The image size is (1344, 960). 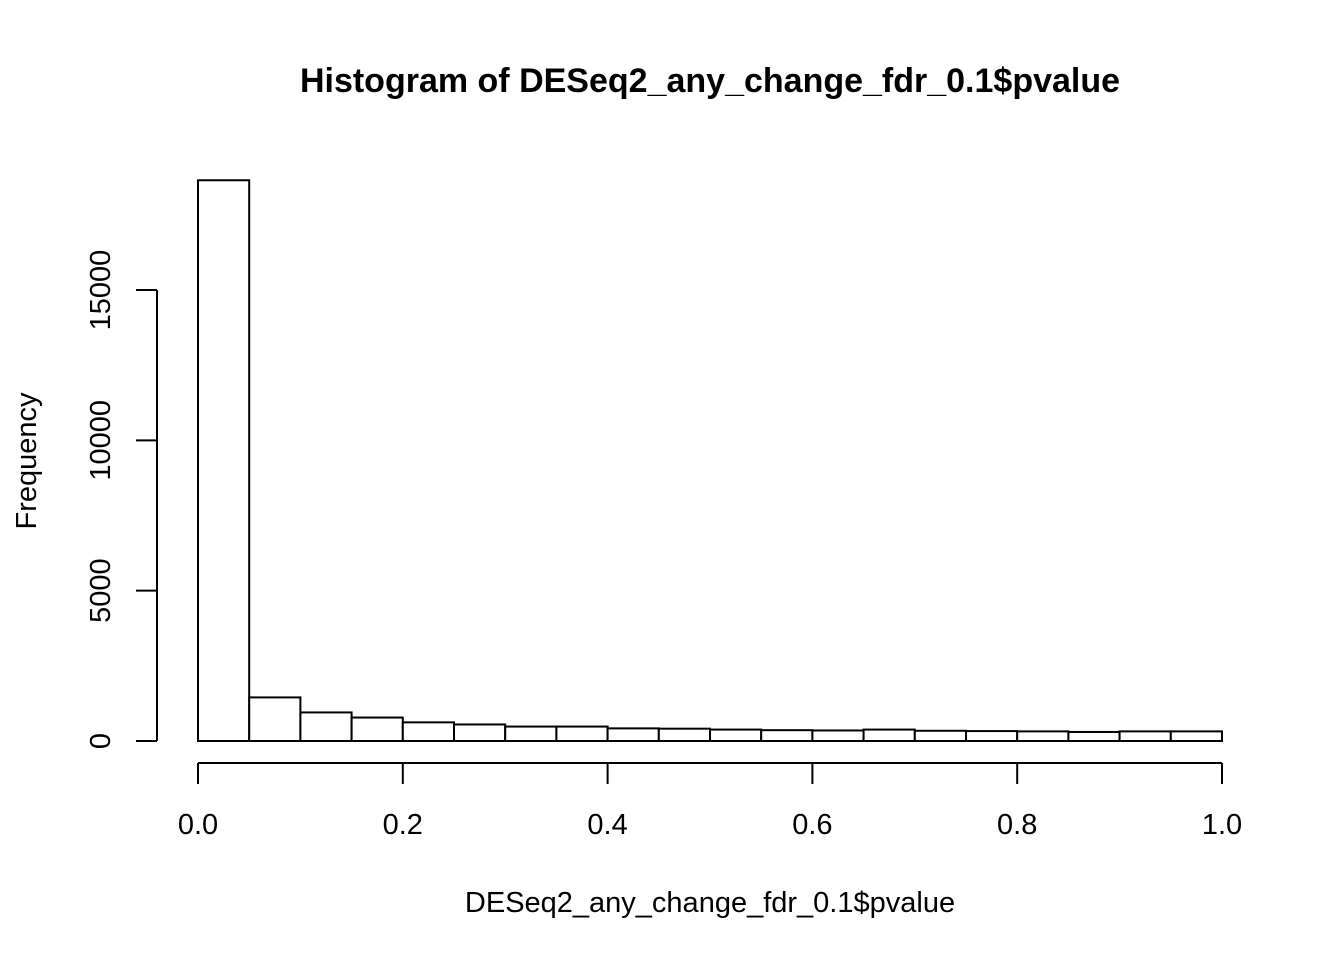 What do you see at coordinates (607, 825) in the screenshot?
I see `x-tick-label: 0.4` at bounding box center [607, 825].